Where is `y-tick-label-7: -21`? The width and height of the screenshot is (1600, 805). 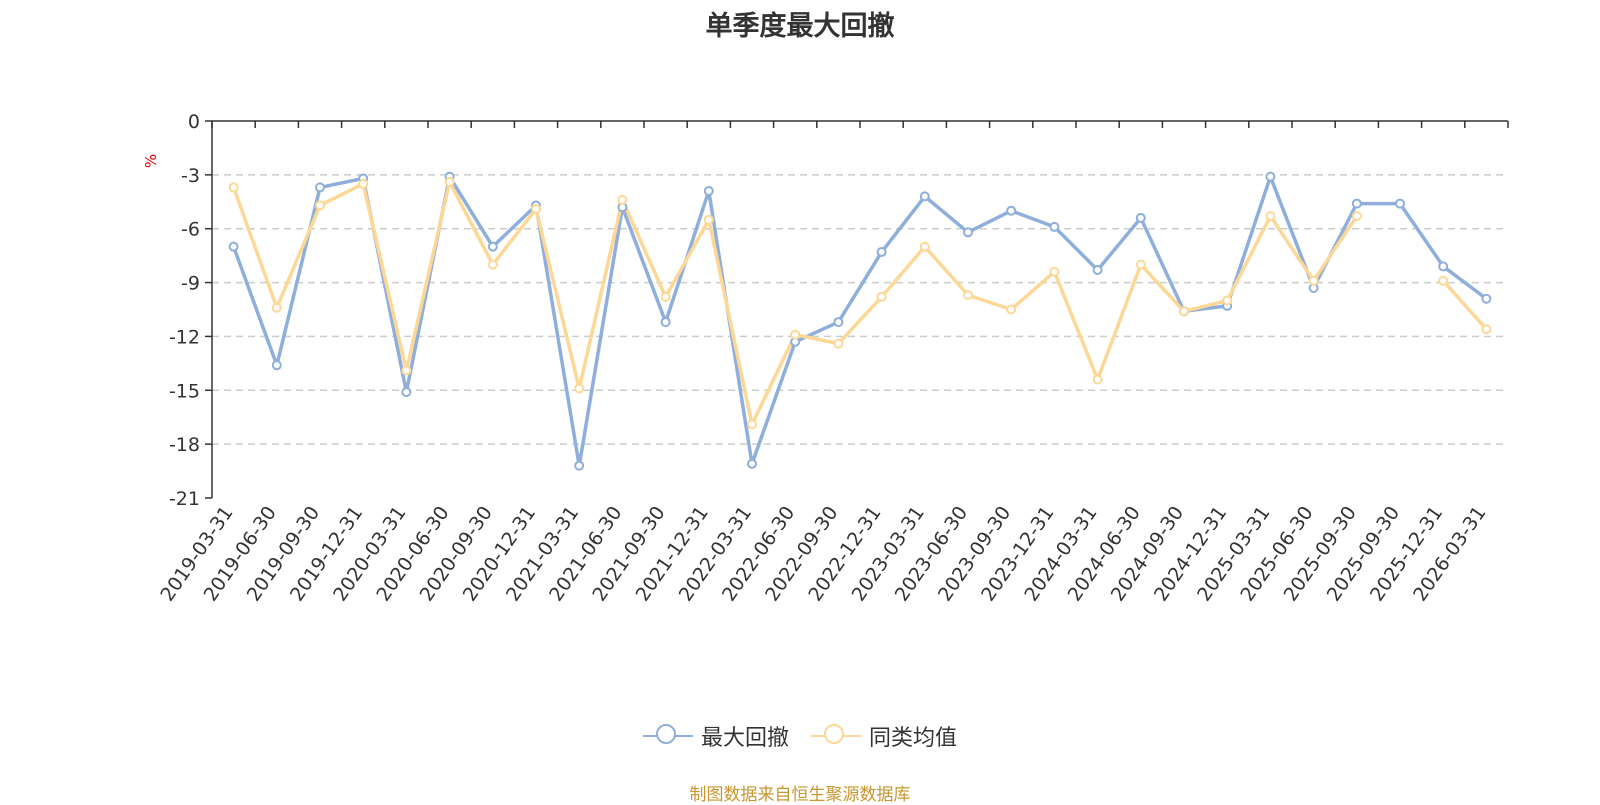
y-tick-label-7: -21 is located at coordinates (184, 499).